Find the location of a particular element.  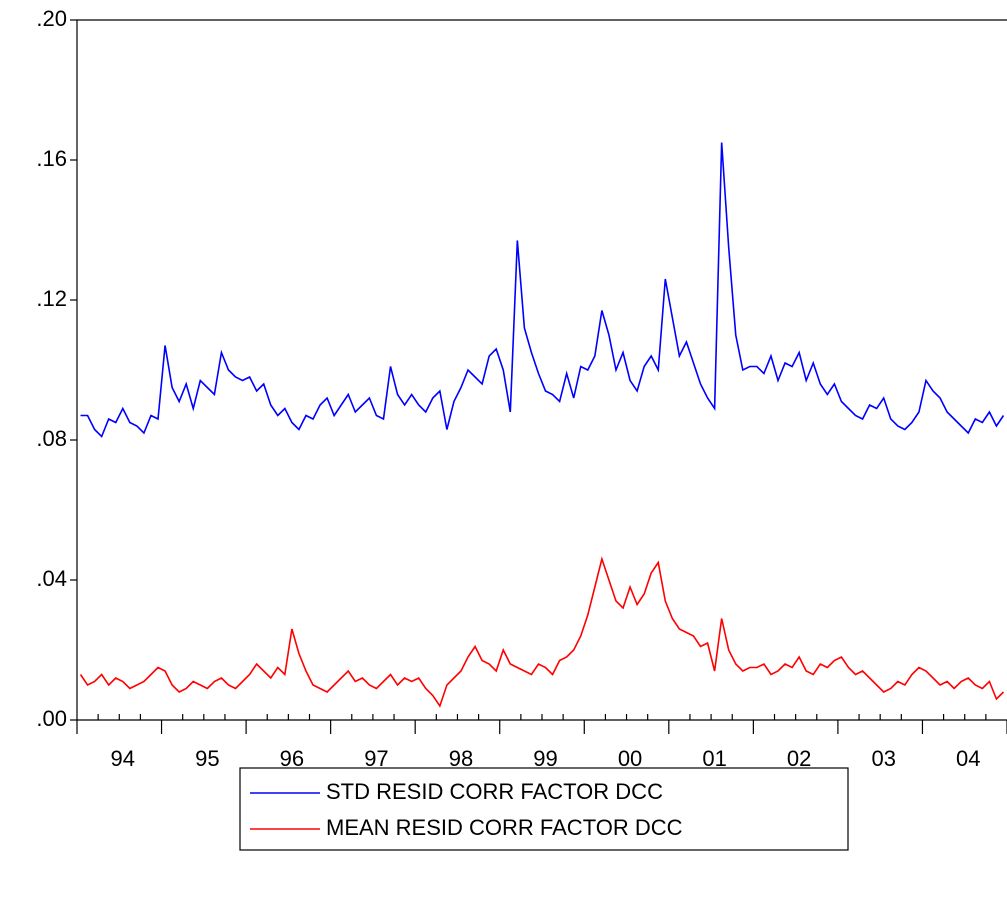

x-tick-label: 98 is located at coordinates (461, 758).